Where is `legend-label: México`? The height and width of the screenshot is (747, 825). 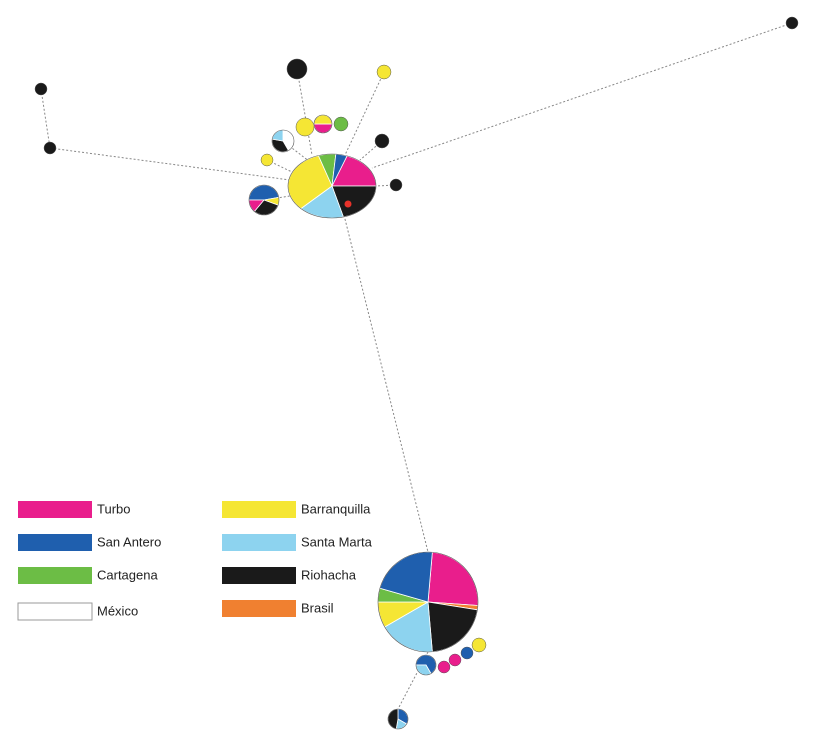 legend-label: México is located at coordinates (117, 610).